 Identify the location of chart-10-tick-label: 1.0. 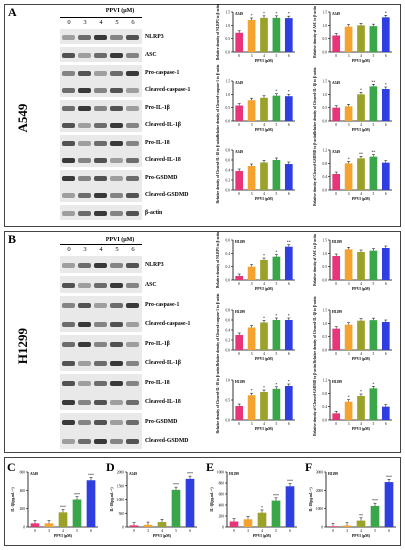
(228, 381).